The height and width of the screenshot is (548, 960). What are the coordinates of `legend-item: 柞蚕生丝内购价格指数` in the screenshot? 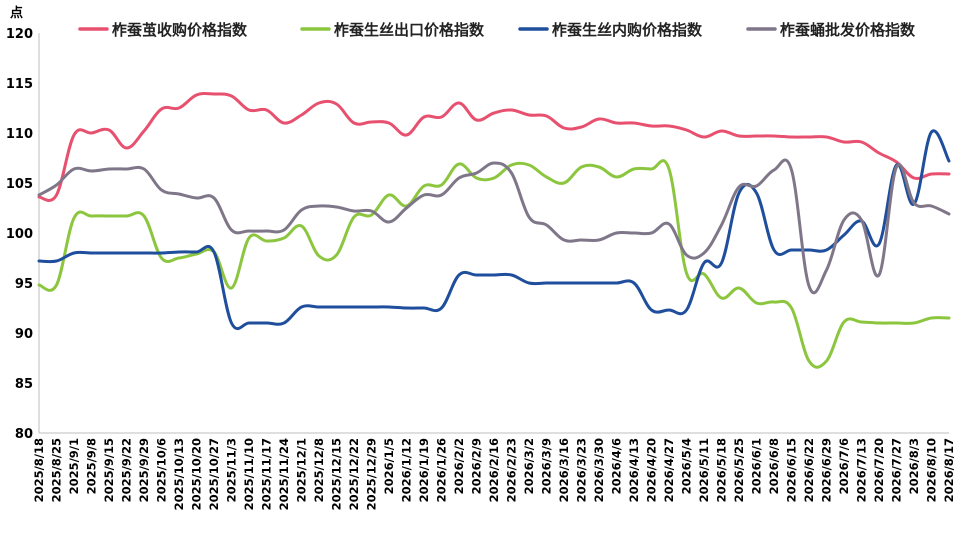 It's located at (610, 30).